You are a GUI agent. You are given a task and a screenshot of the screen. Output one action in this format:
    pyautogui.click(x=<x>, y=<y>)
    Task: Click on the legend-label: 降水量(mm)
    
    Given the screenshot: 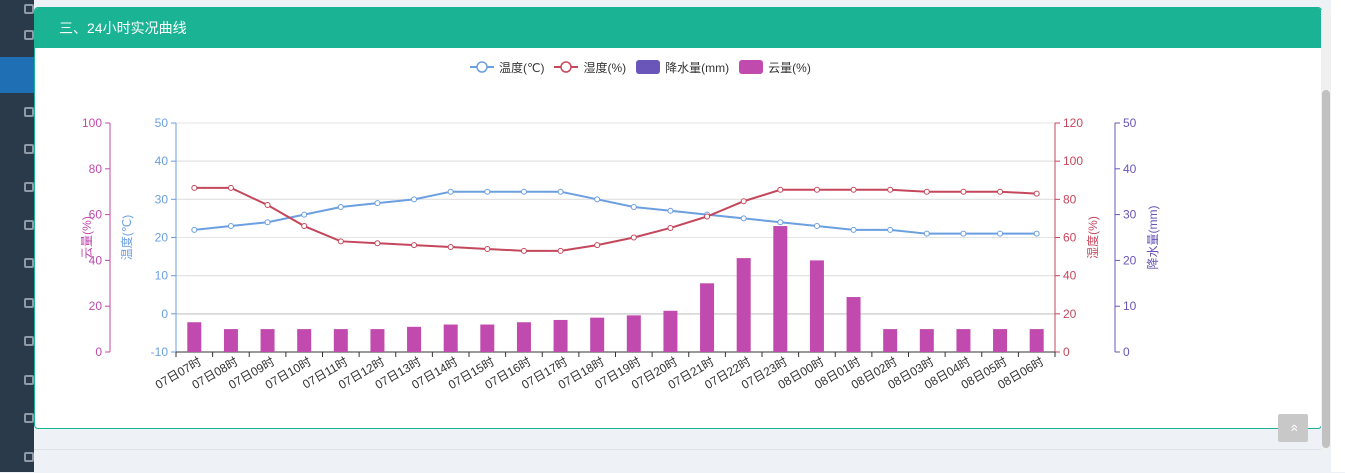 What is the action you would take?
    pyautogui.click(x=697, y=67)
    